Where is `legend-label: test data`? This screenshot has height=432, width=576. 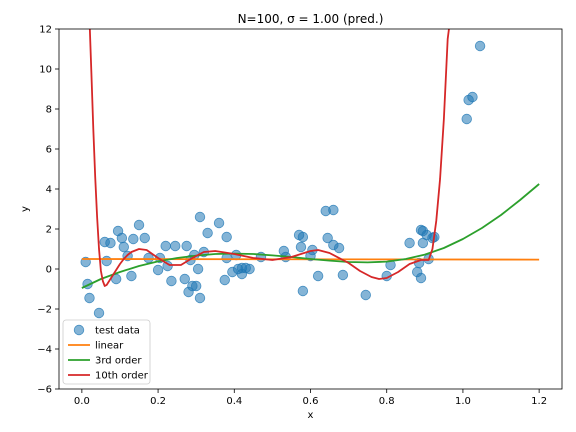
legend-label: test data is located at coordinates (117, 331).